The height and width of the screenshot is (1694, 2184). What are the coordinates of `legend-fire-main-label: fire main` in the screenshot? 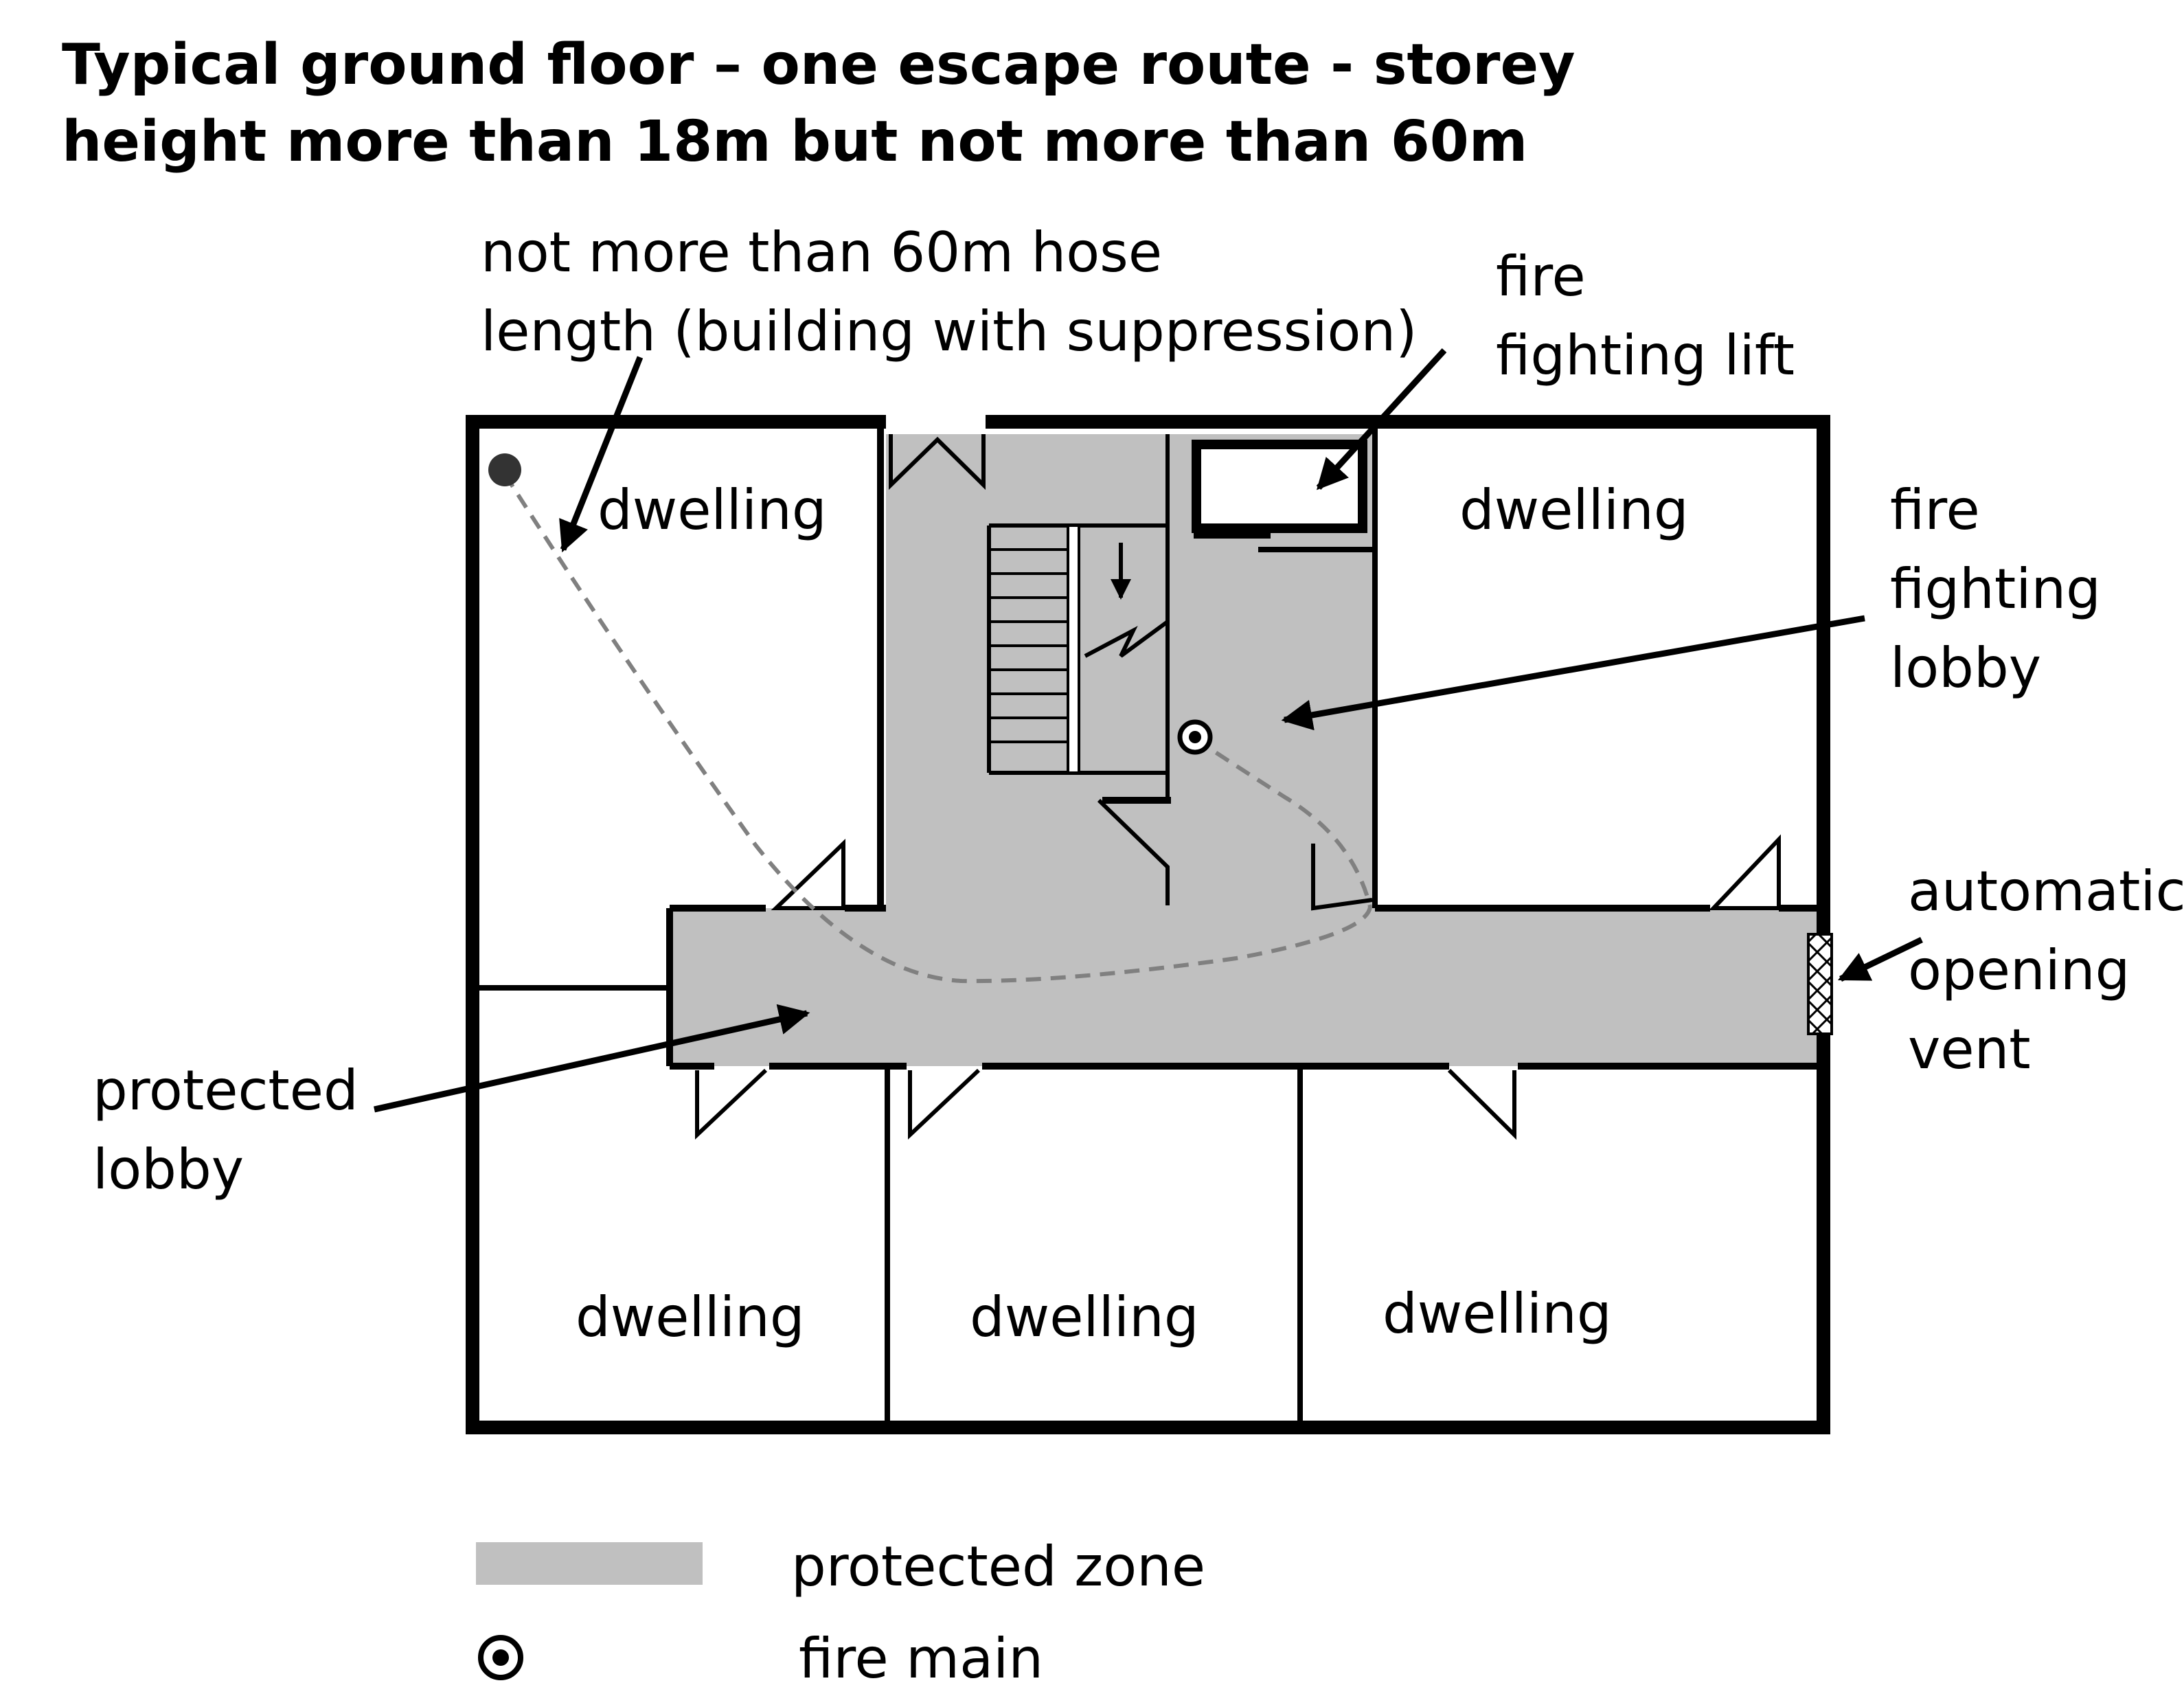 It's located at (921, 1659).